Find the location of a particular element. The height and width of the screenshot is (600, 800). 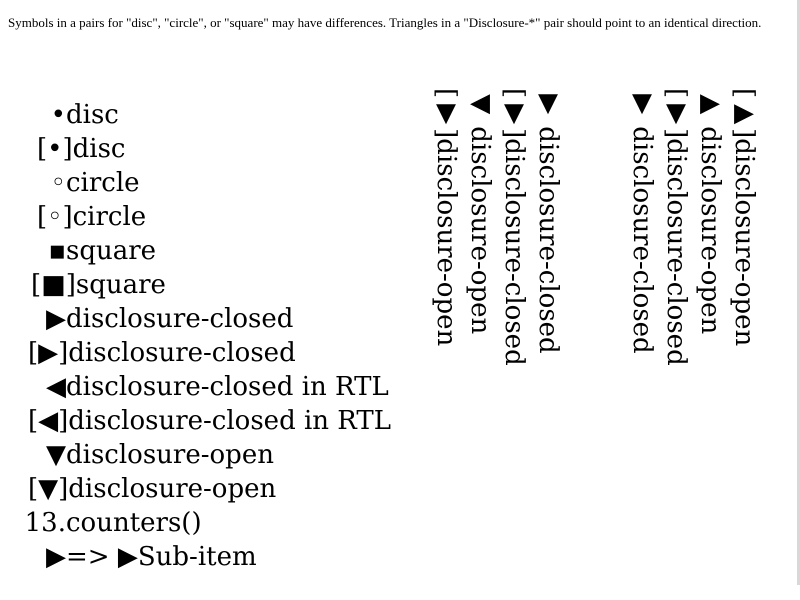

list-item-text: [•]disc is located at coordinates (81, 149).